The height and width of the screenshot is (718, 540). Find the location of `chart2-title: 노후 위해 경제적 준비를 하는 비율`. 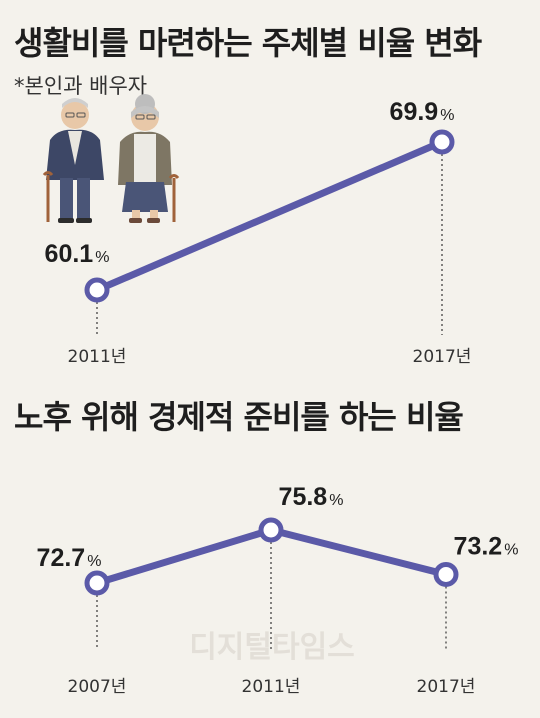

chart2-title: 노후 위해 경제적 준비를 하는 비율 is located at coordinates (239, 417).